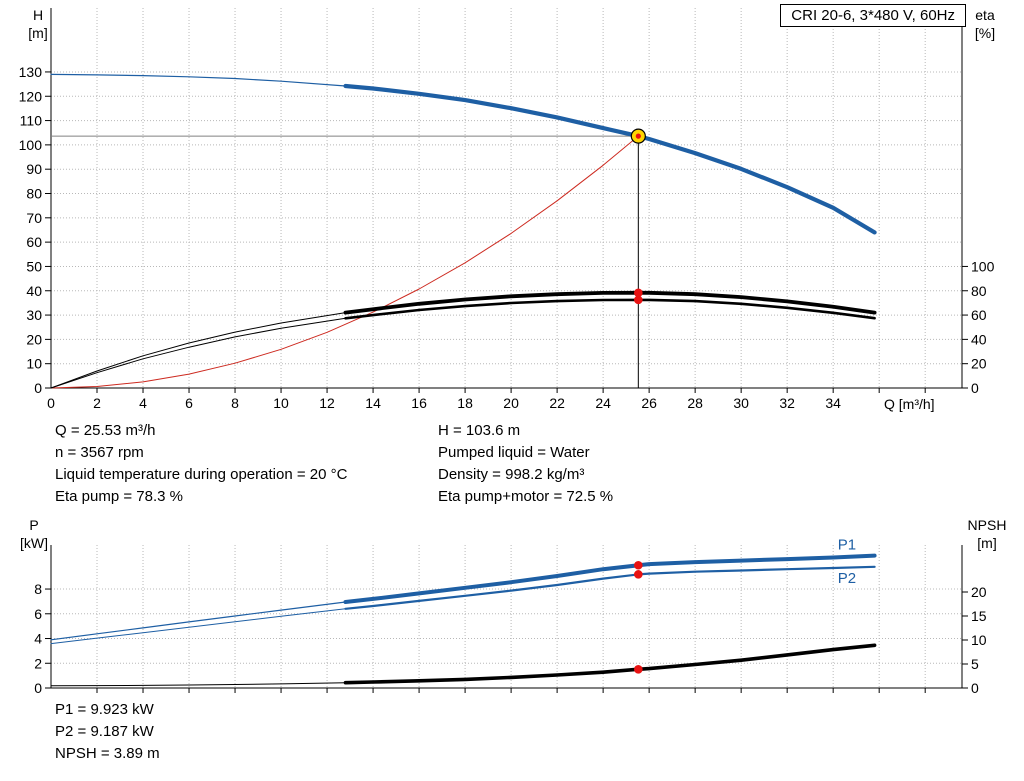 Image resolution: width=1024 pixels, height=781 pixels. I want to click on x-tick-label: 22, so click(557, 403).